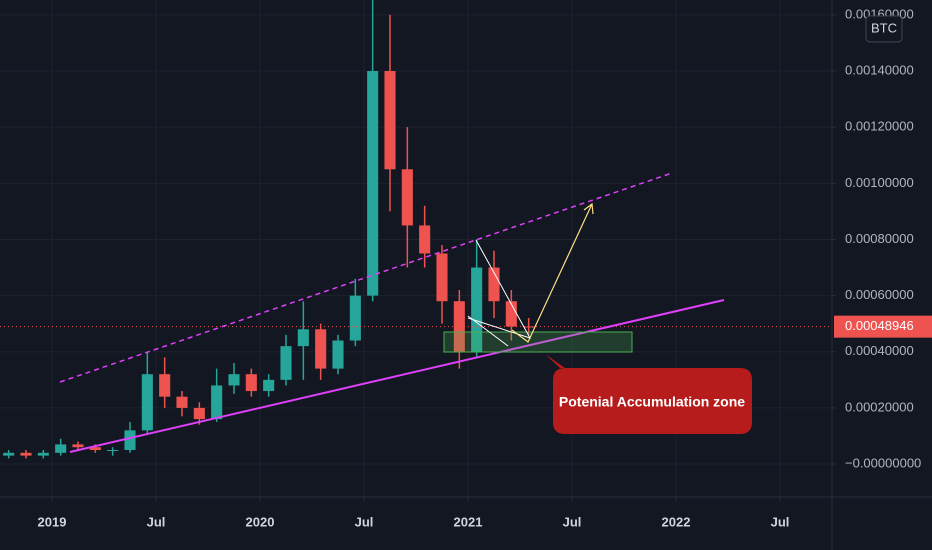 This screenshot has width=932, height=550. Describe the element at coordinates (676, 521) in the screenshot. I see `x-tick-label: 2022` at that location.